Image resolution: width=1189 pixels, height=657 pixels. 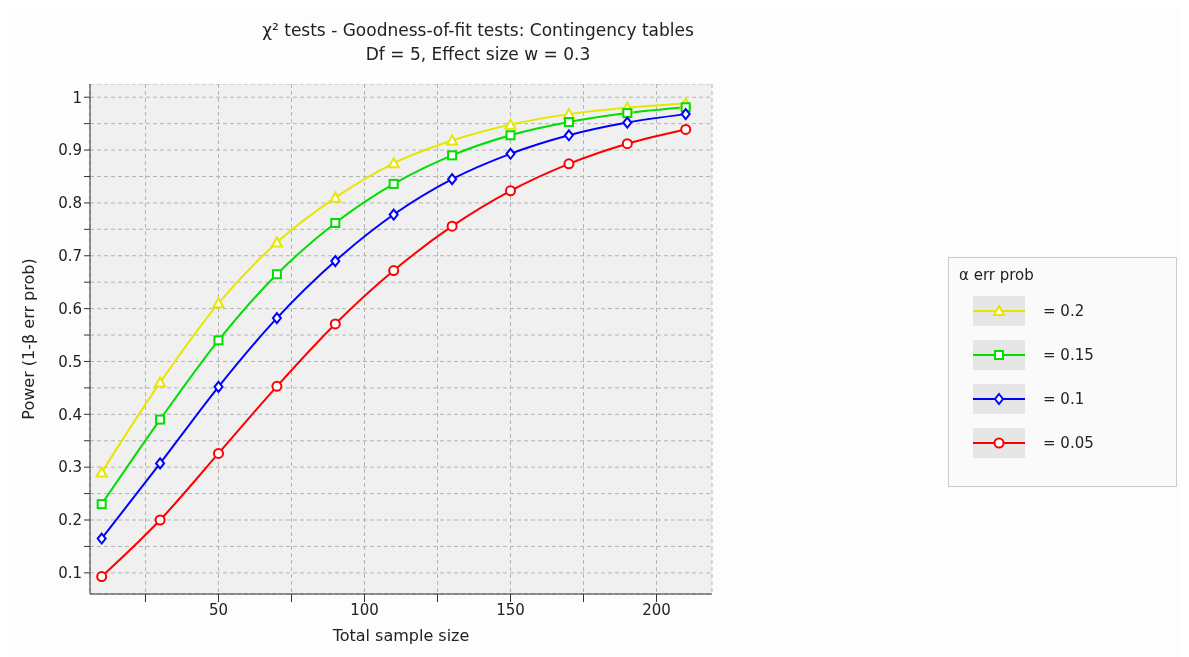 I want to click on y-tick-label: 0.3, so click(x=70, y=467).